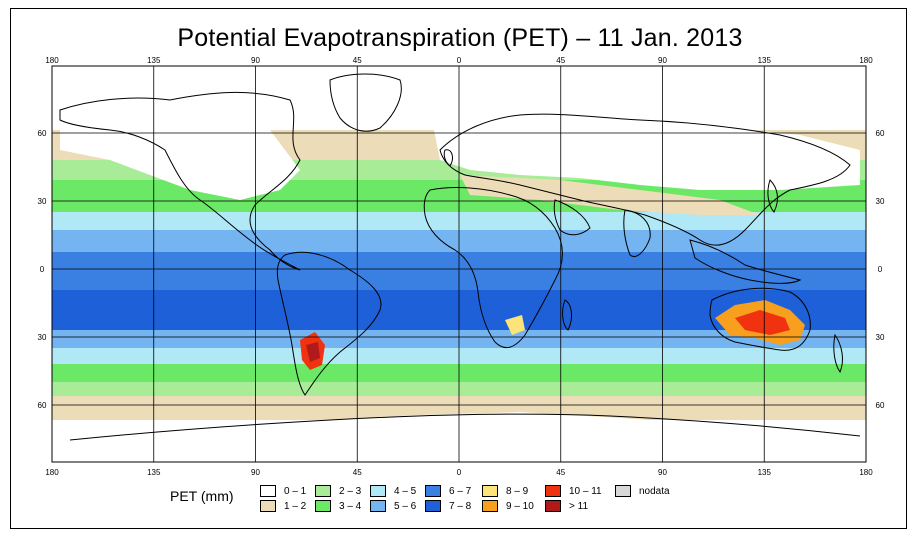  I want to click on australia-core, so click(762, 322).